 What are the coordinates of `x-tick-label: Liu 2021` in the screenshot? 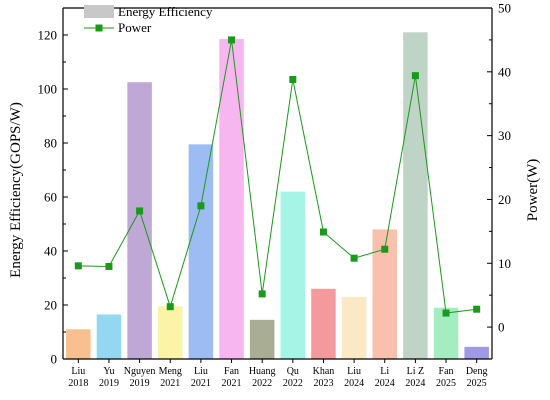 It's located at (201, 377).